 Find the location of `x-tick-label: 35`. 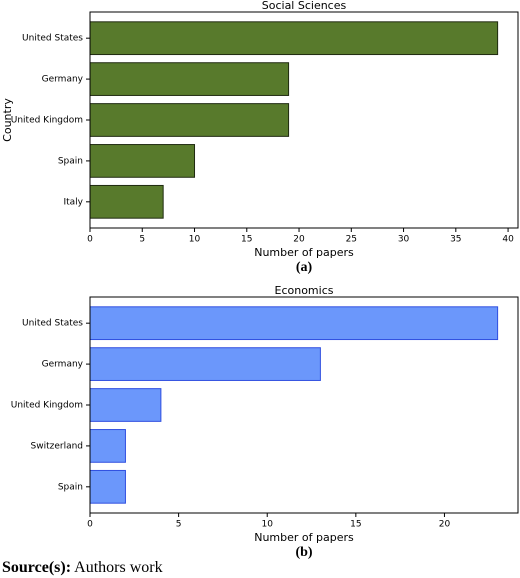

x-tick-label: 35 is located at coordinates (455, 240).